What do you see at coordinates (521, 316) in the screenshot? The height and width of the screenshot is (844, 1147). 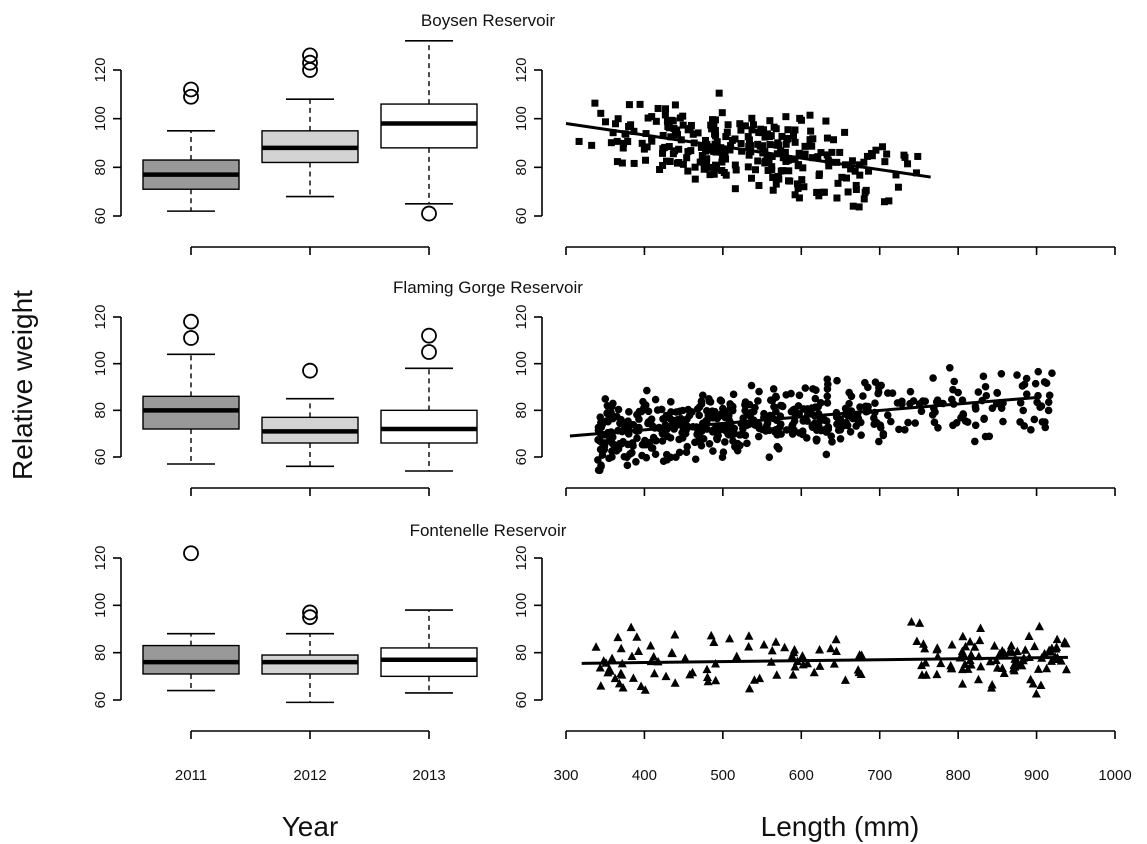 I see `scatter-y-tick-label: 120` at bounding box center [521, 316].